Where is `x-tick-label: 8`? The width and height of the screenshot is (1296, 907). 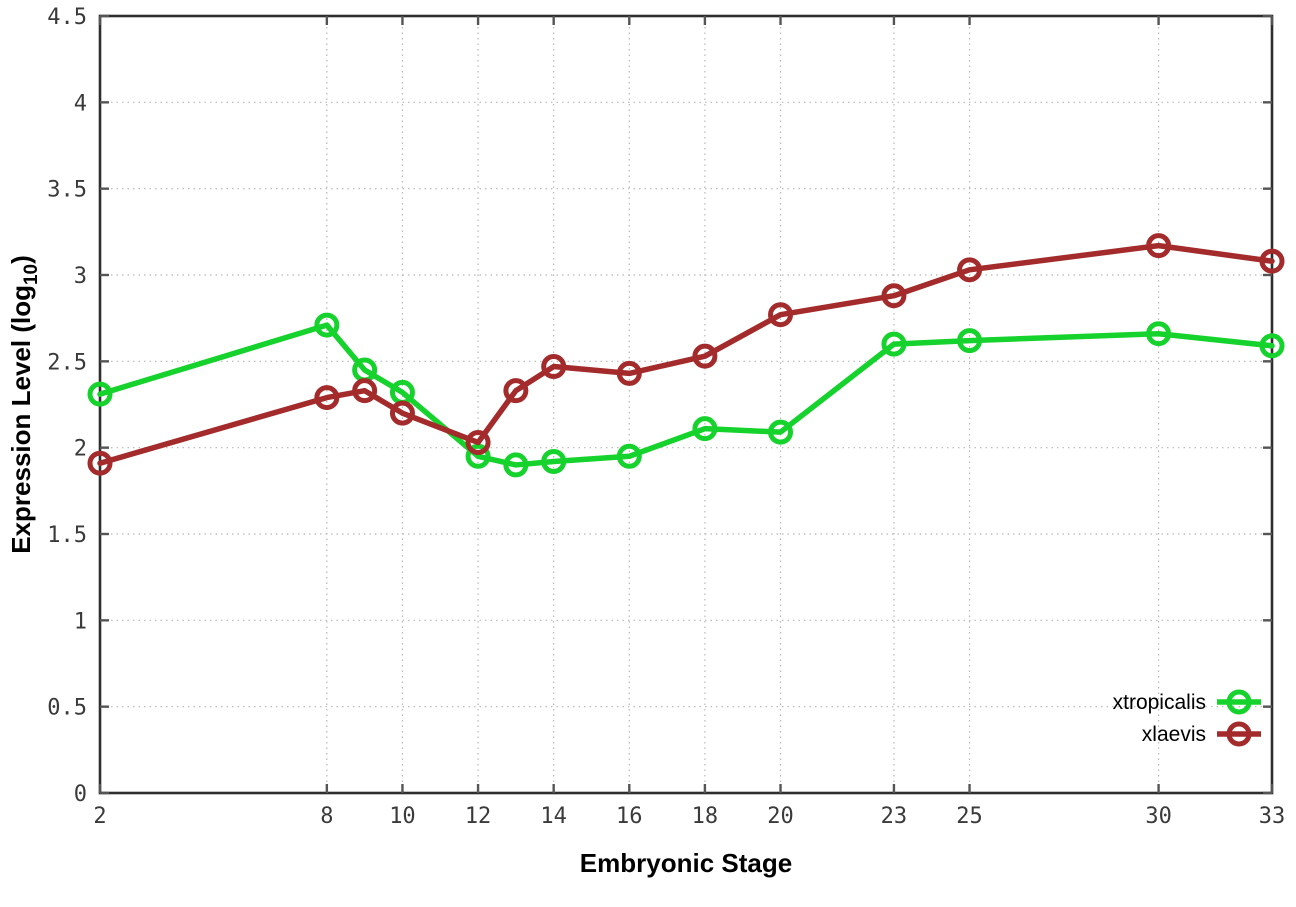 x-tick-label: 8 is located at coordinates (326, 816).